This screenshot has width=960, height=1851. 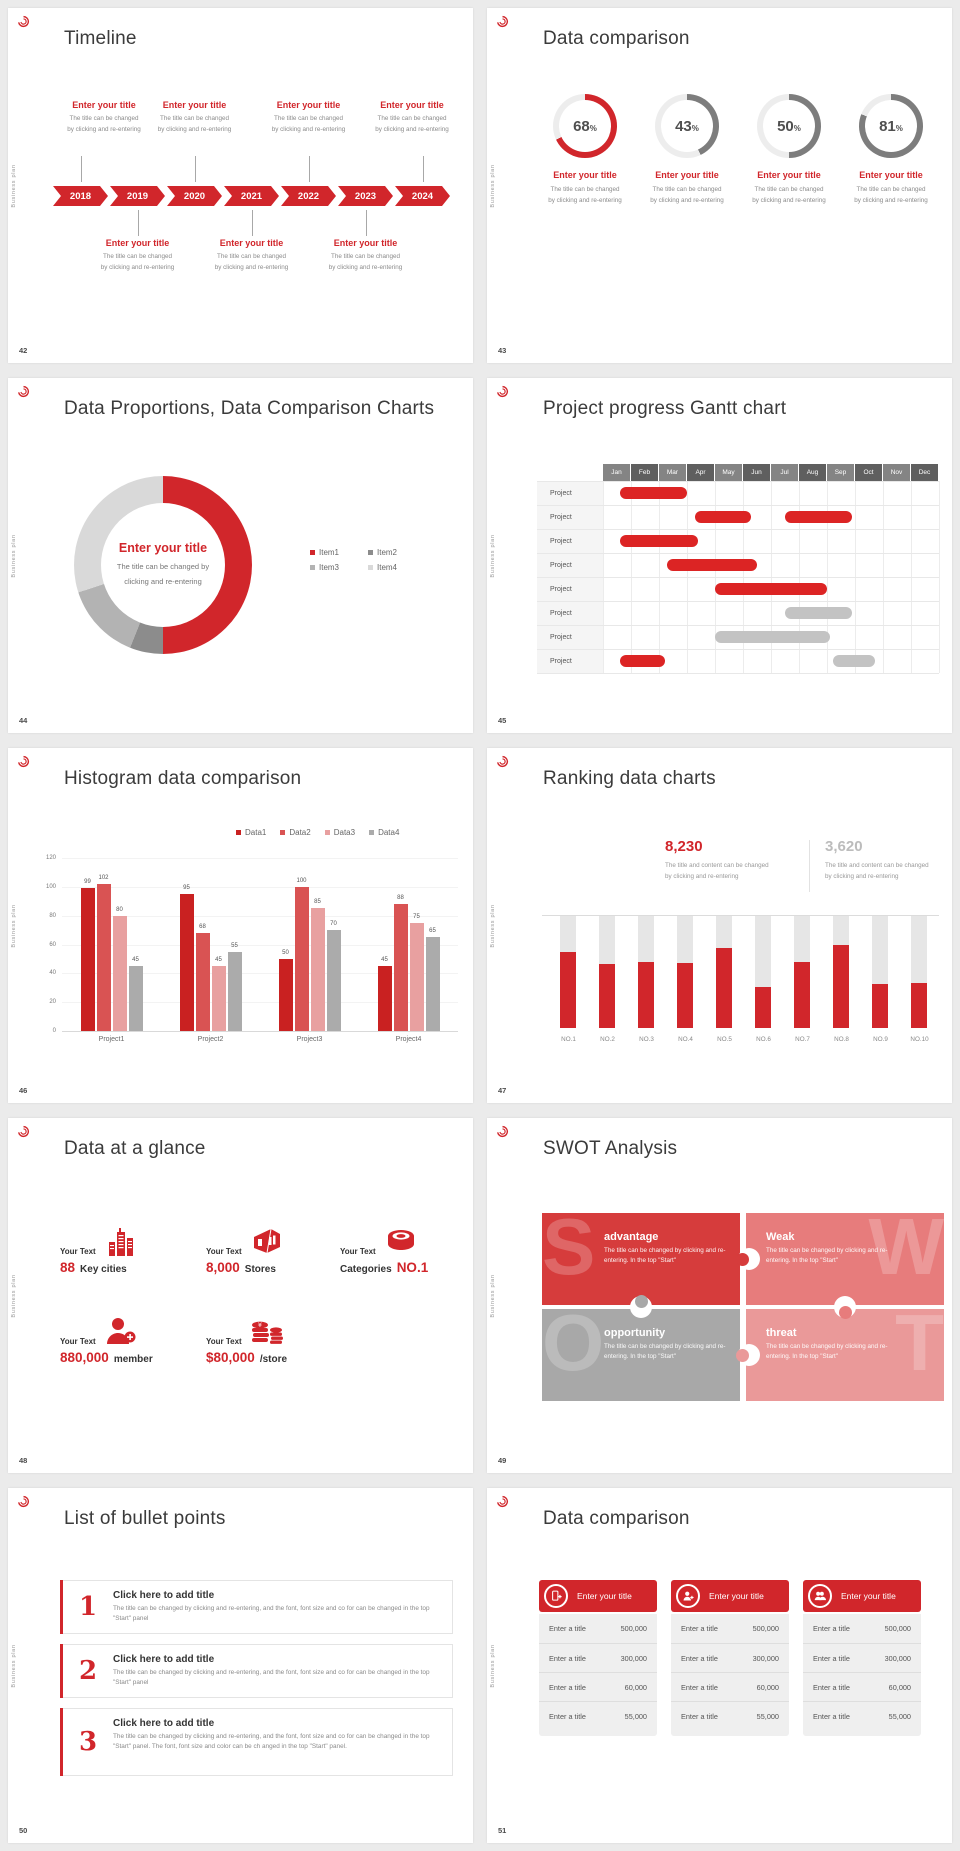 What do you see at coordinates (789, 126) in the screenshot?
I see `progress-ring: 50%` at bounding box center [789, 126].